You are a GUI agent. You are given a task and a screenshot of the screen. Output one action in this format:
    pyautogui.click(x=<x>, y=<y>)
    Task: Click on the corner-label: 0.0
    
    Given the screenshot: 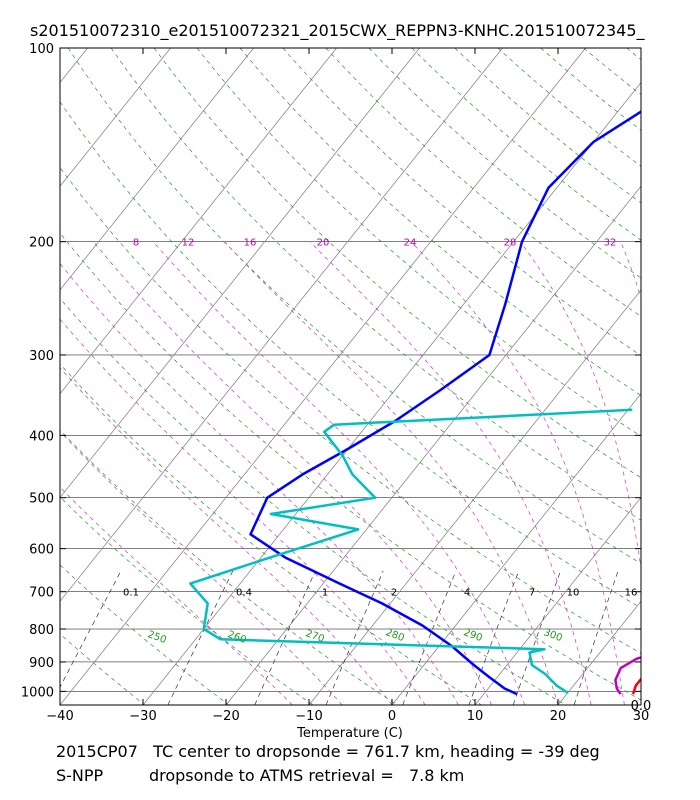 What is the action you would take?
    pyautogui.click(x=641, y=706)
    